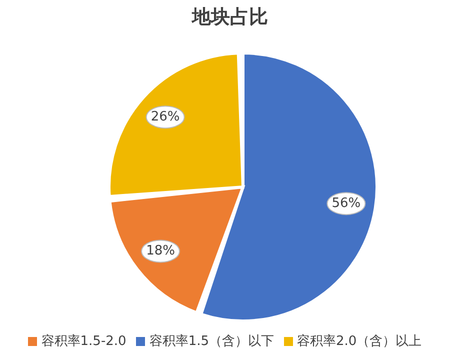 Image resolution: width=460 pixels, height=354 pixels. What do you see at coordinates (211, 341) in the screenshot?
I see `legend-label: 容积率1.5（含）以下` at bounding box center [211, 341].